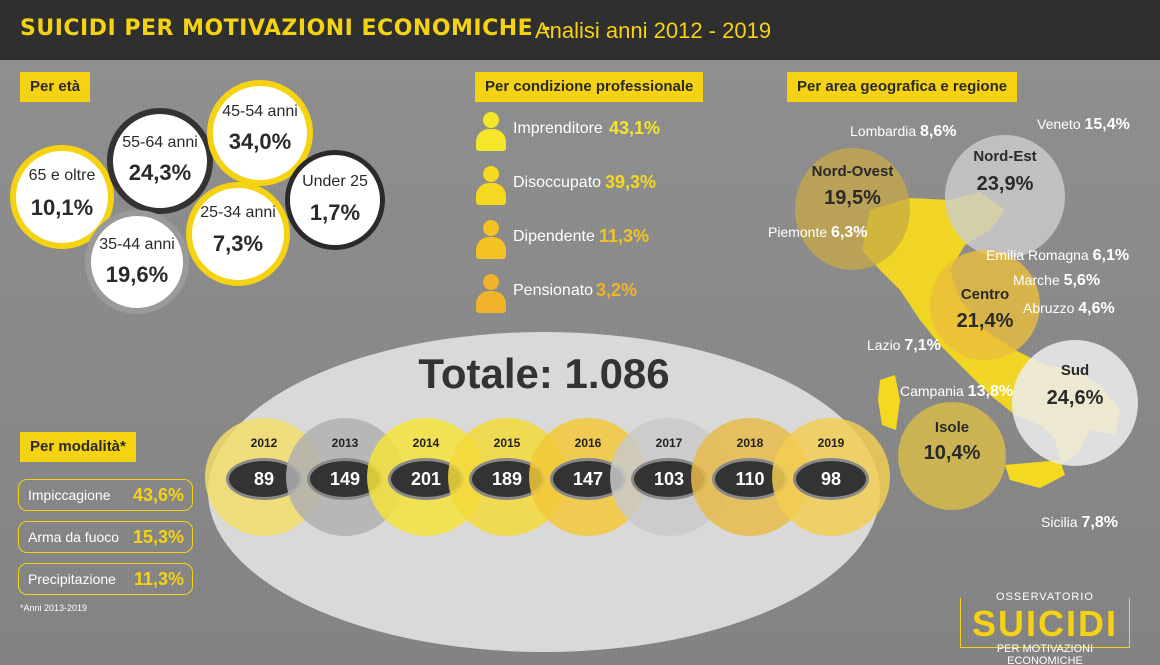 The image size is (1160, 665). Describe the element at coordinates (1099, 522) in the screenshot. I see `region-value: 7,8%` at that location.